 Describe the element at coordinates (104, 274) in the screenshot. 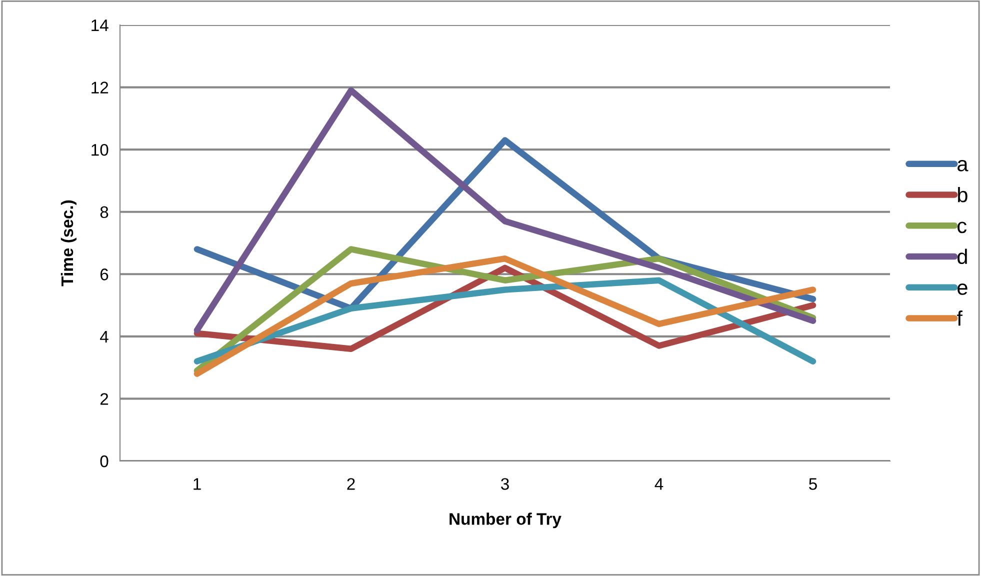

I see `y-tick-label: 6` at that location.